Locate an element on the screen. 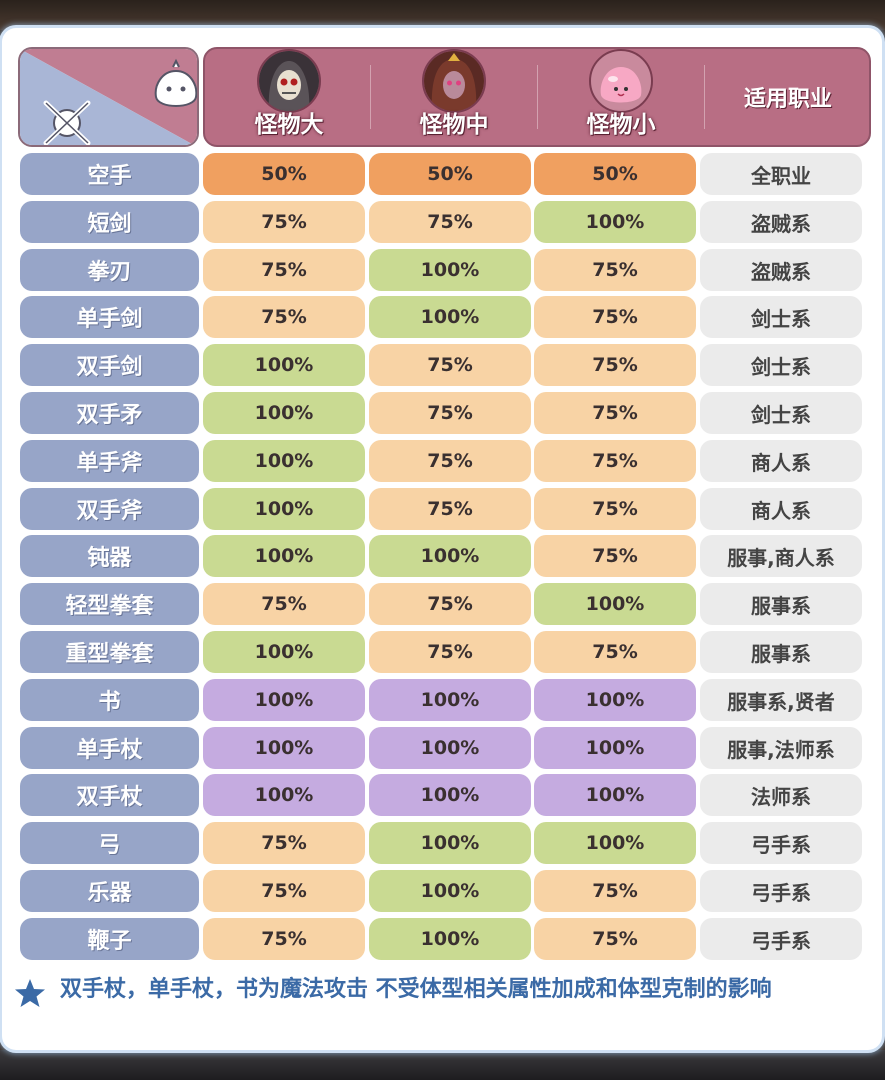 Image resolution: width=885 pixels, height=1080 pixels. job-cell: 法师系 is located at coordinates (781, 795).